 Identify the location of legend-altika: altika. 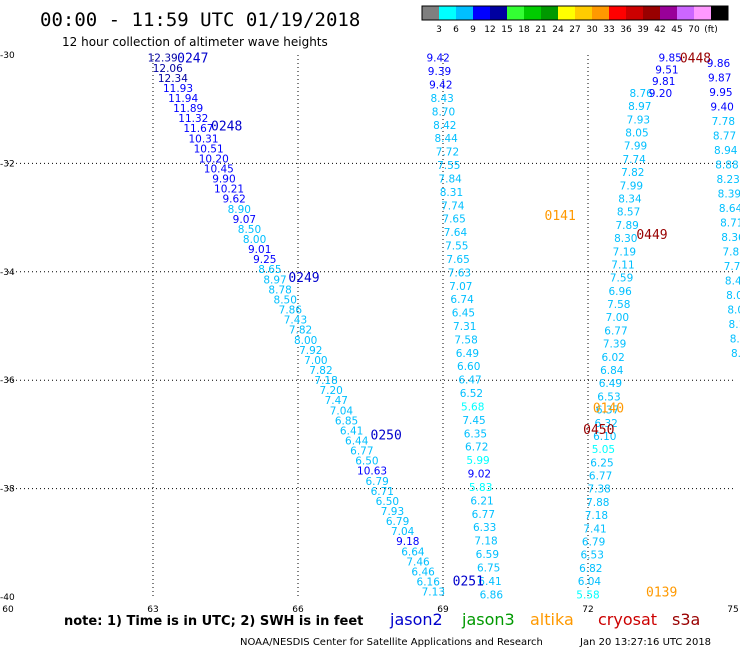
(552, 619).